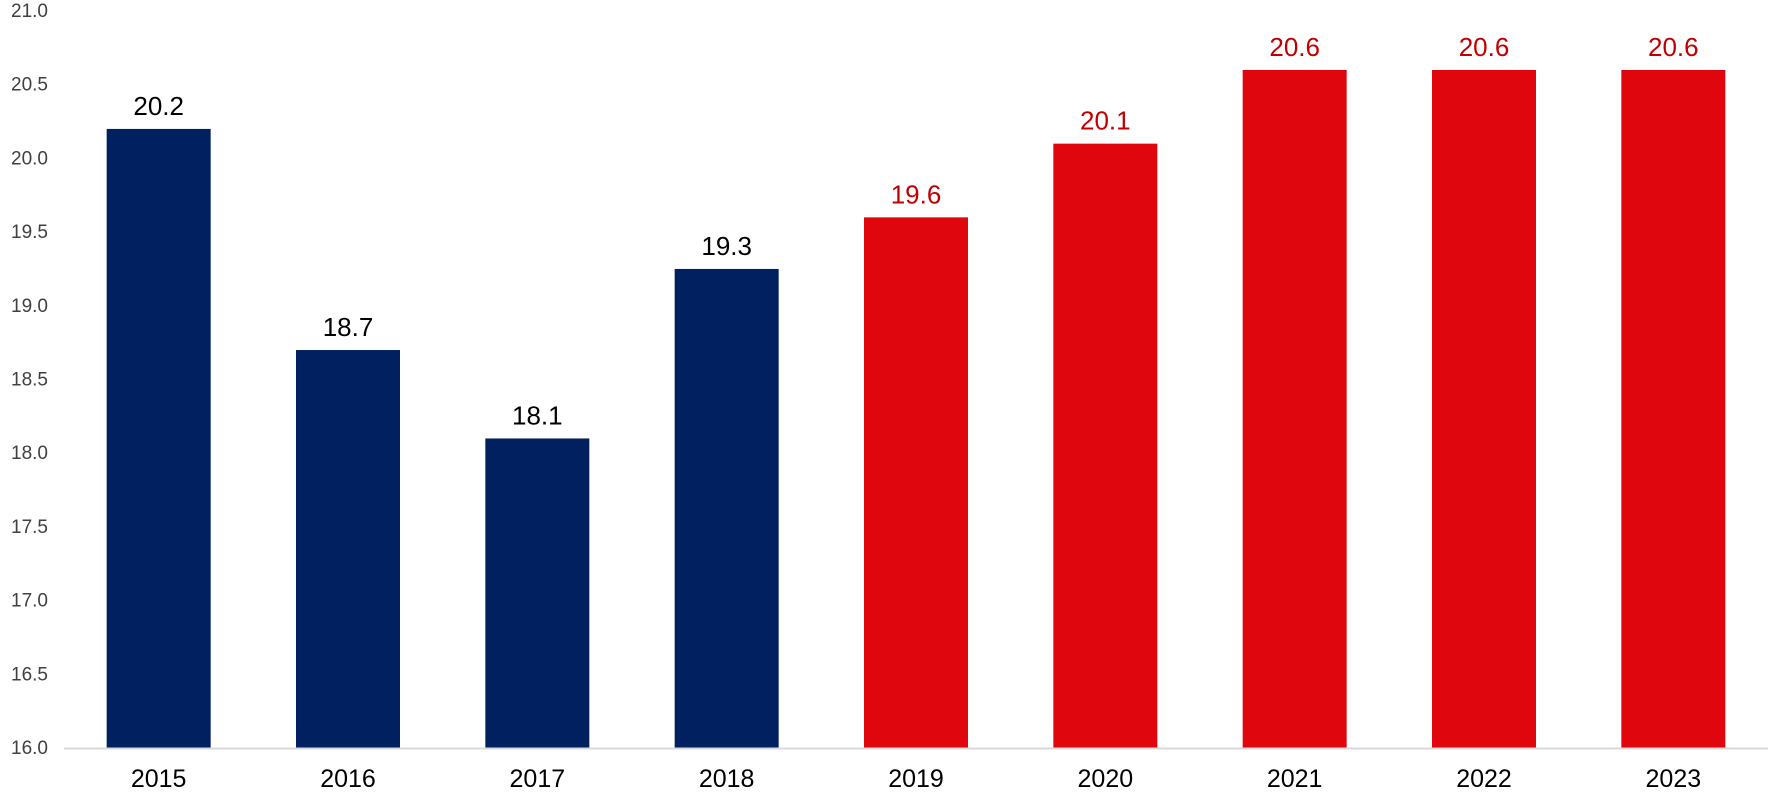 This screenshot has height=801, width=1768. I want to click on value-label-2021: 20.6, so click(1294, 47).